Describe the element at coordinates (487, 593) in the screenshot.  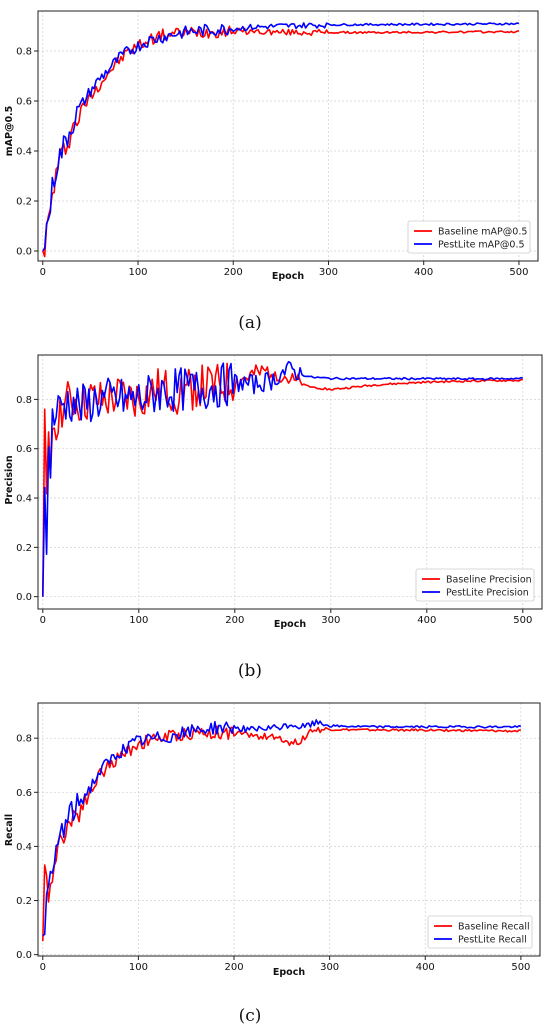
I see `legend-entry: PestLite Precision` at that location.